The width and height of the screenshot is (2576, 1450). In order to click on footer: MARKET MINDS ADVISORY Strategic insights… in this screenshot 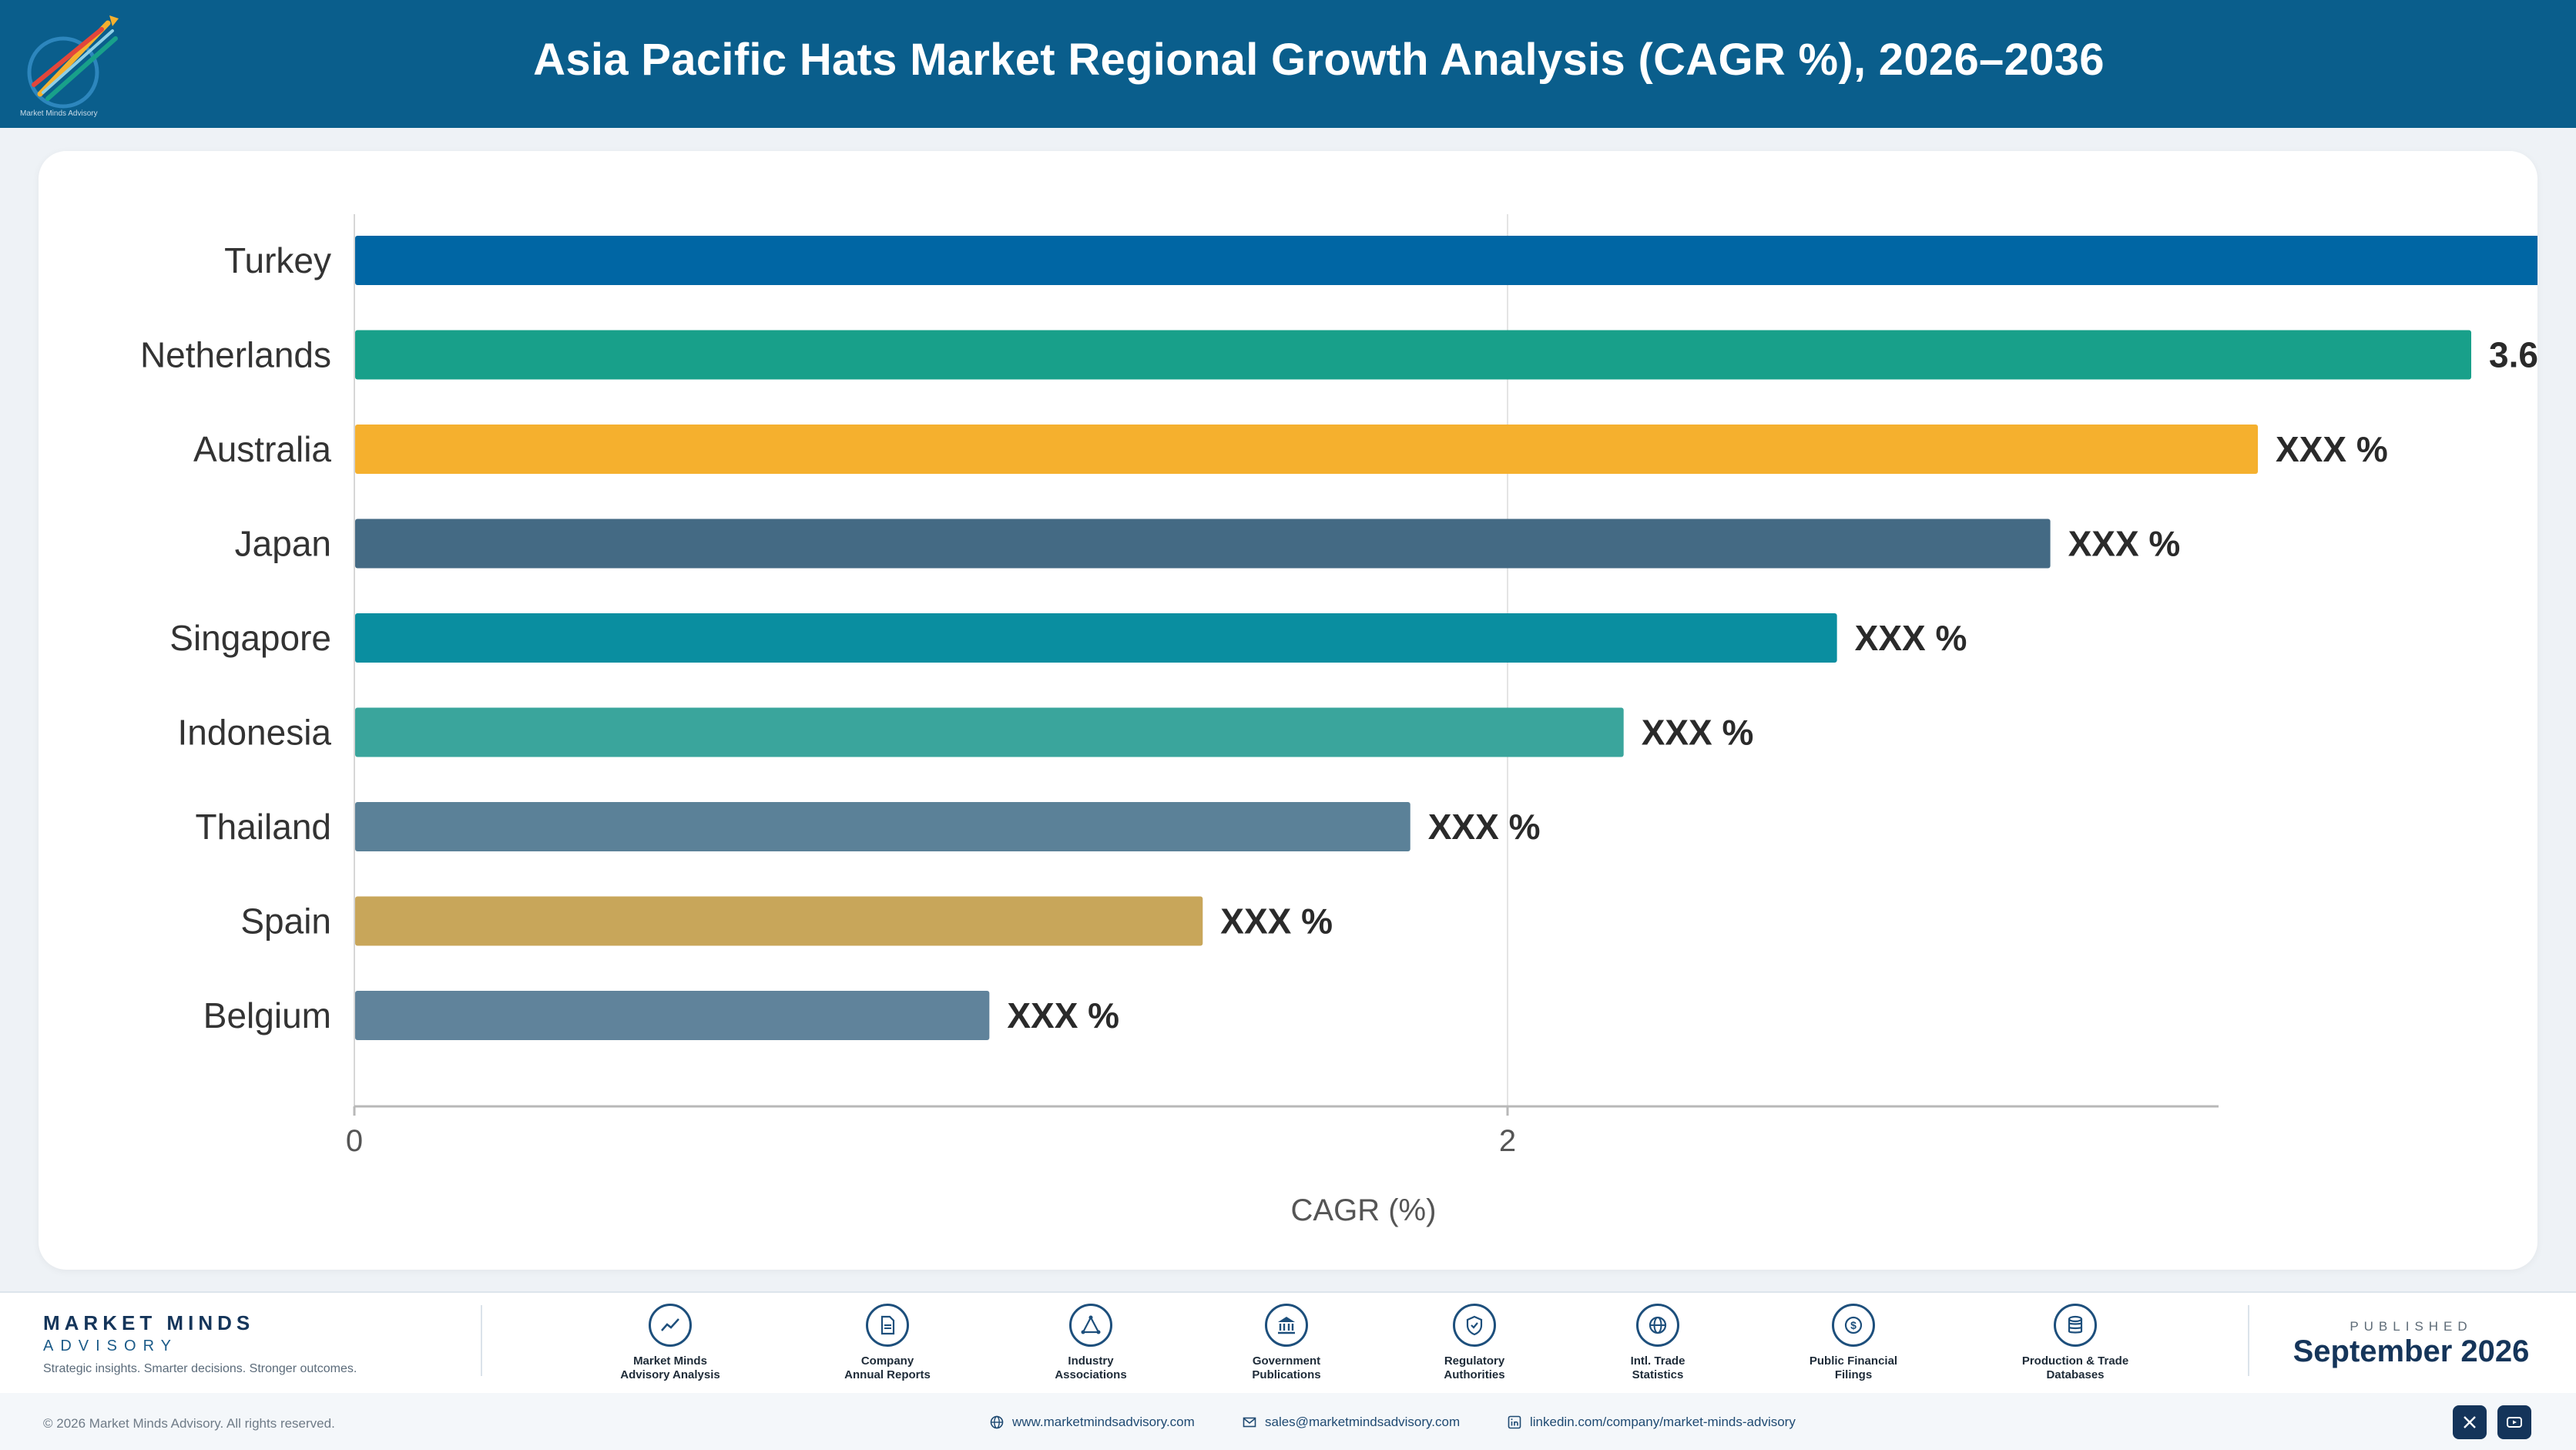, I will do `click(1288, 1370)`.